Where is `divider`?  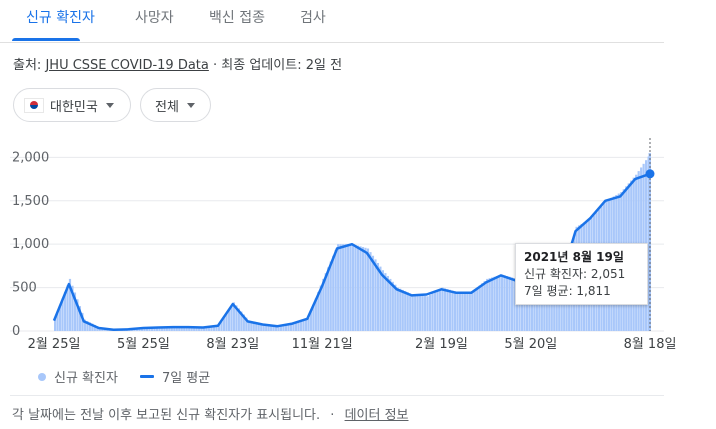
divider is located at coordinates (337, 395).